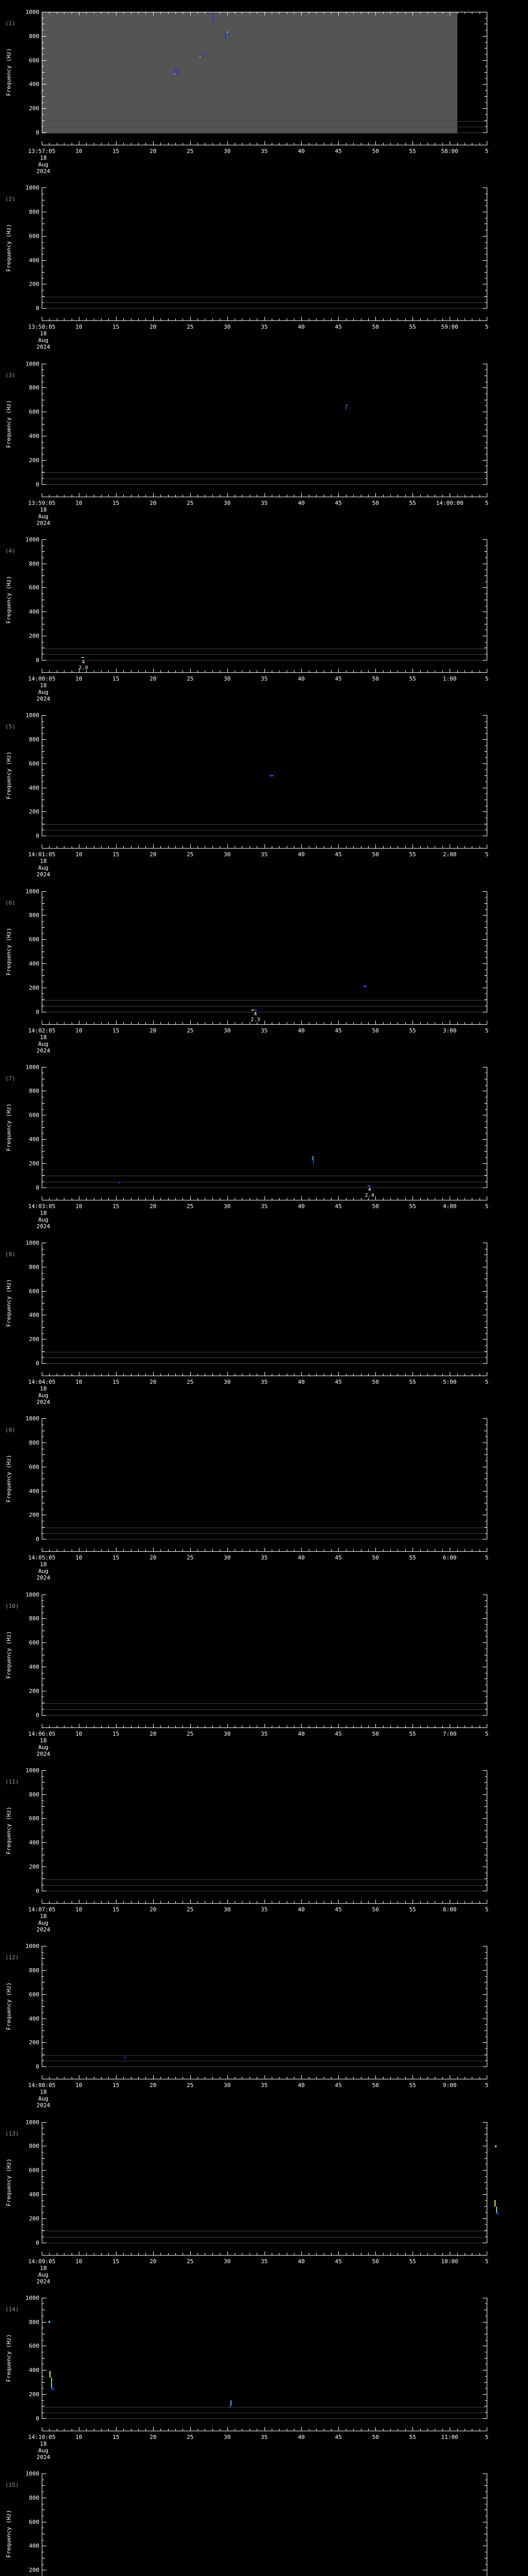 The image size is (528, 2576). I want to click on x-tick-label: 14:06:05, so click(42, 1733).